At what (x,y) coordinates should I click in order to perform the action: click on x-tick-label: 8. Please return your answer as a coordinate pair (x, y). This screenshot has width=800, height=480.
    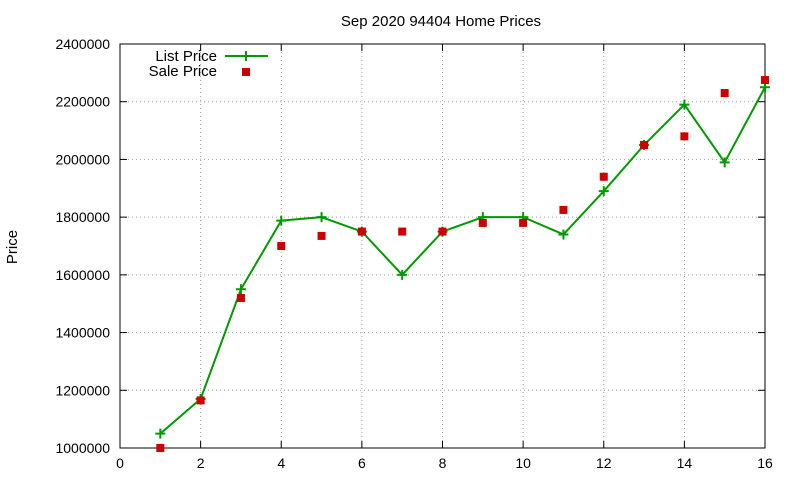
    Looking at the image, I should click on (443, 463).